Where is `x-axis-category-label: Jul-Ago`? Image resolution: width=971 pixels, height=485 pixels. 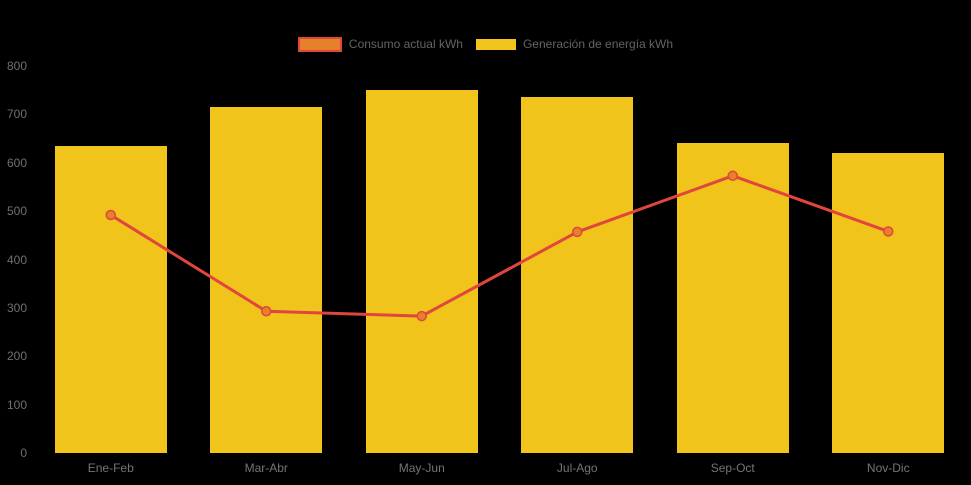
x-axis-category-label: Jul-Ago is located at coordinates (577, 468).